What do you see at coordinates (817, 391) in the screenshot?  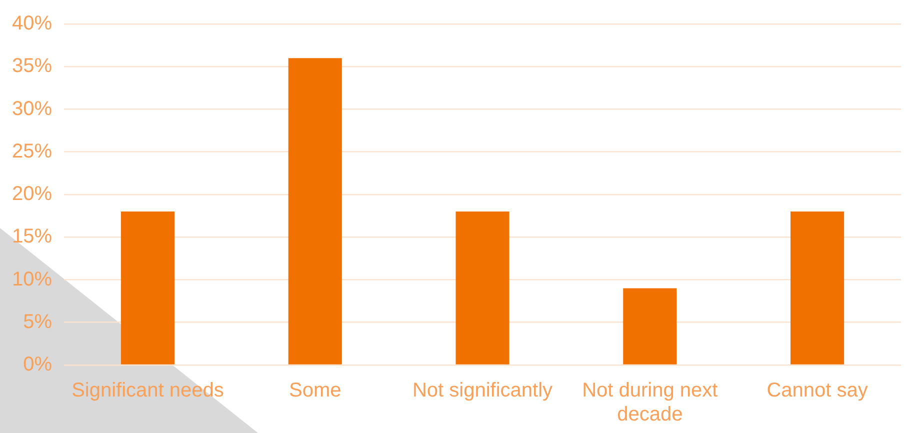 I see `x-tick-label: Cannot say` at bounding box center [817, 391].